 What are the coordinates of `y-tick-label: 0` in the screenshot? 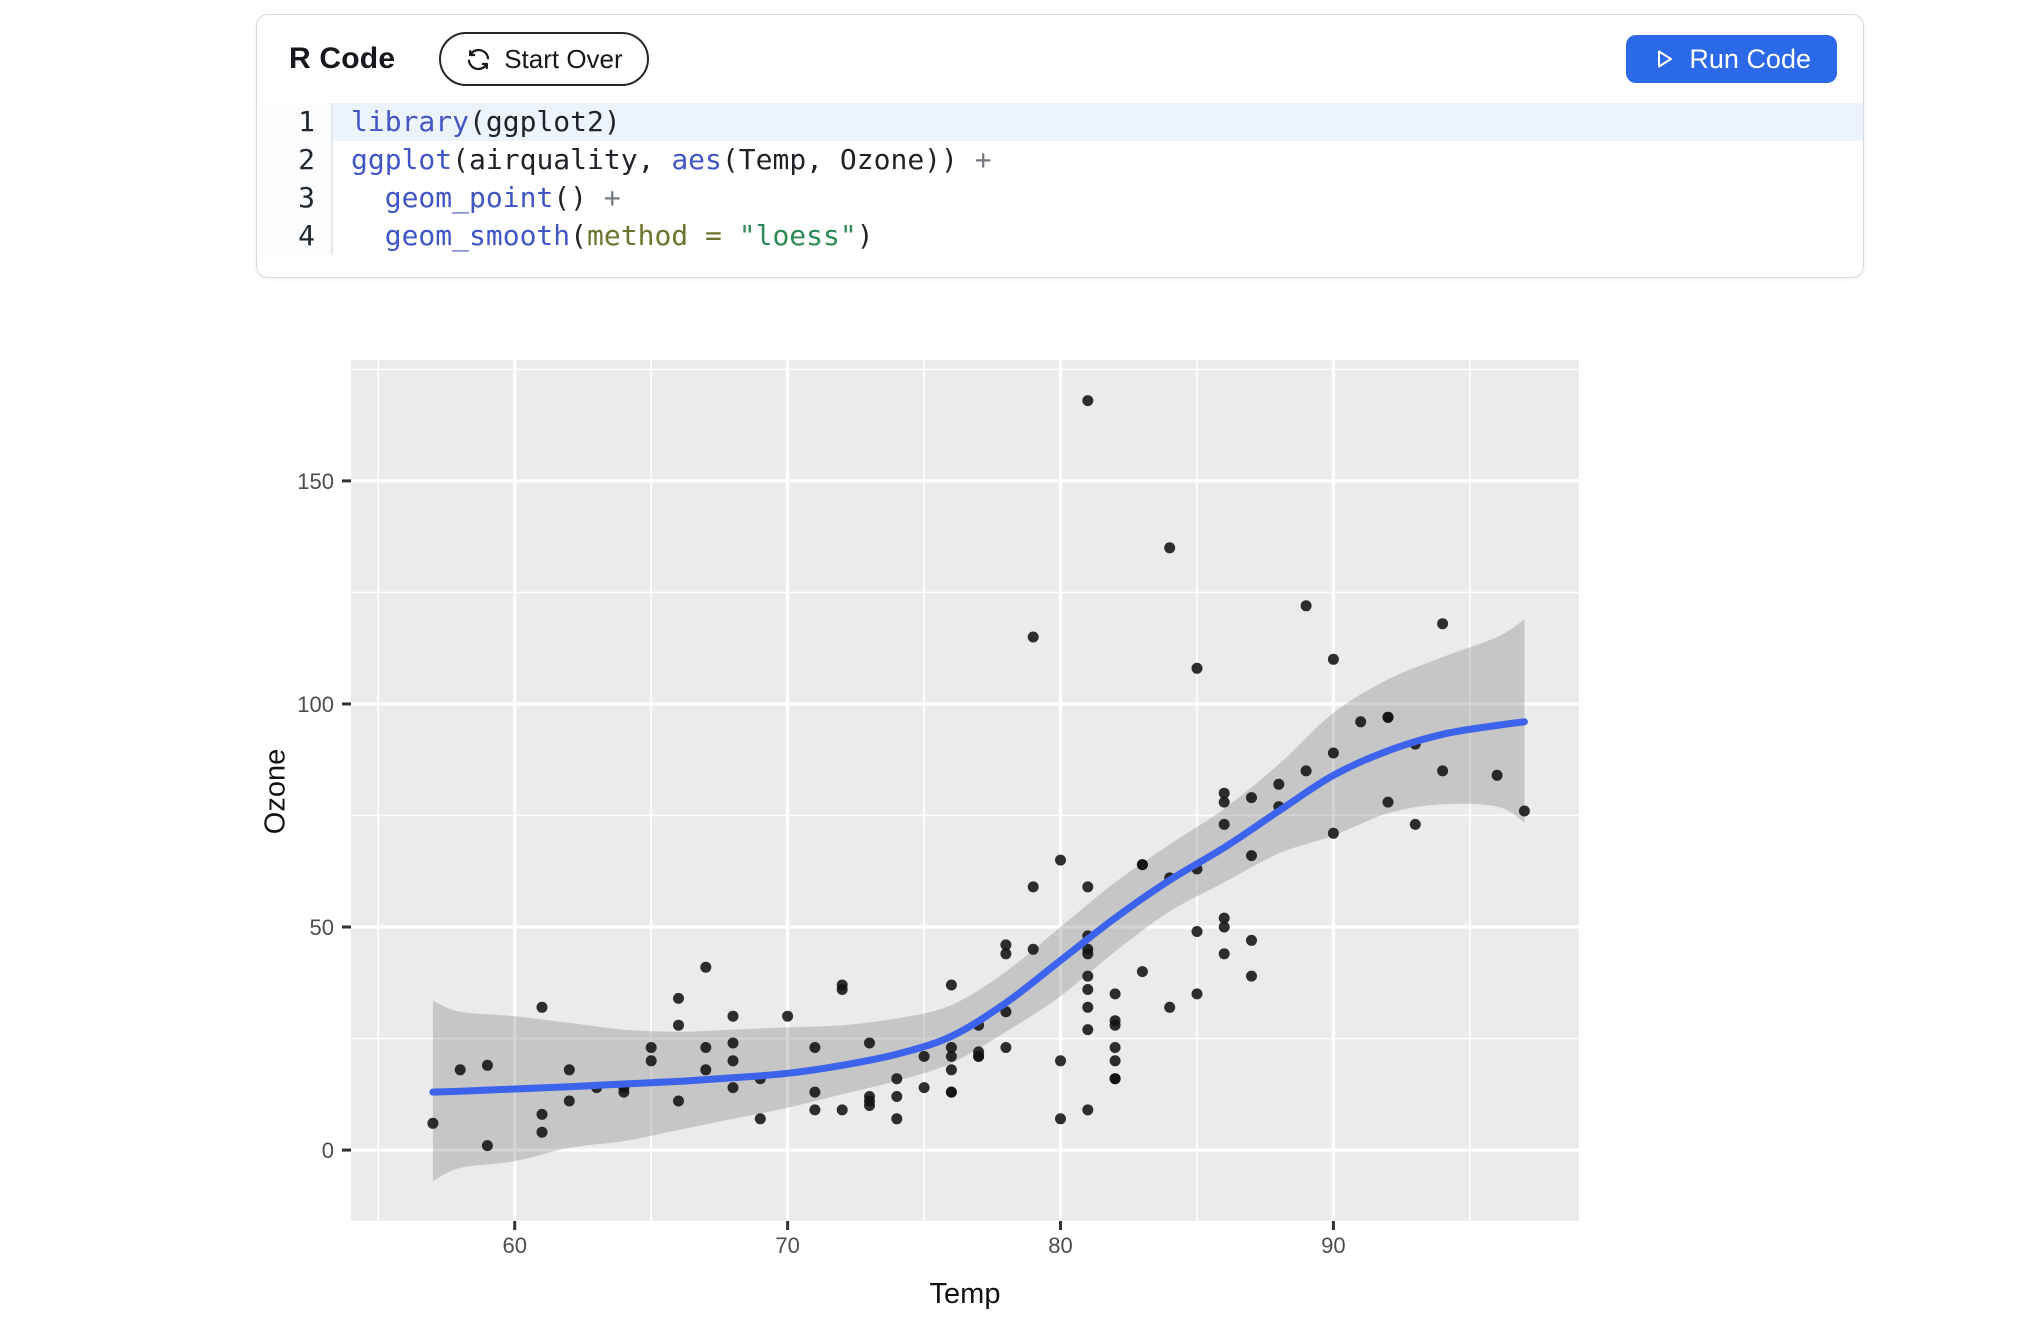 It's located at (328, 1150).